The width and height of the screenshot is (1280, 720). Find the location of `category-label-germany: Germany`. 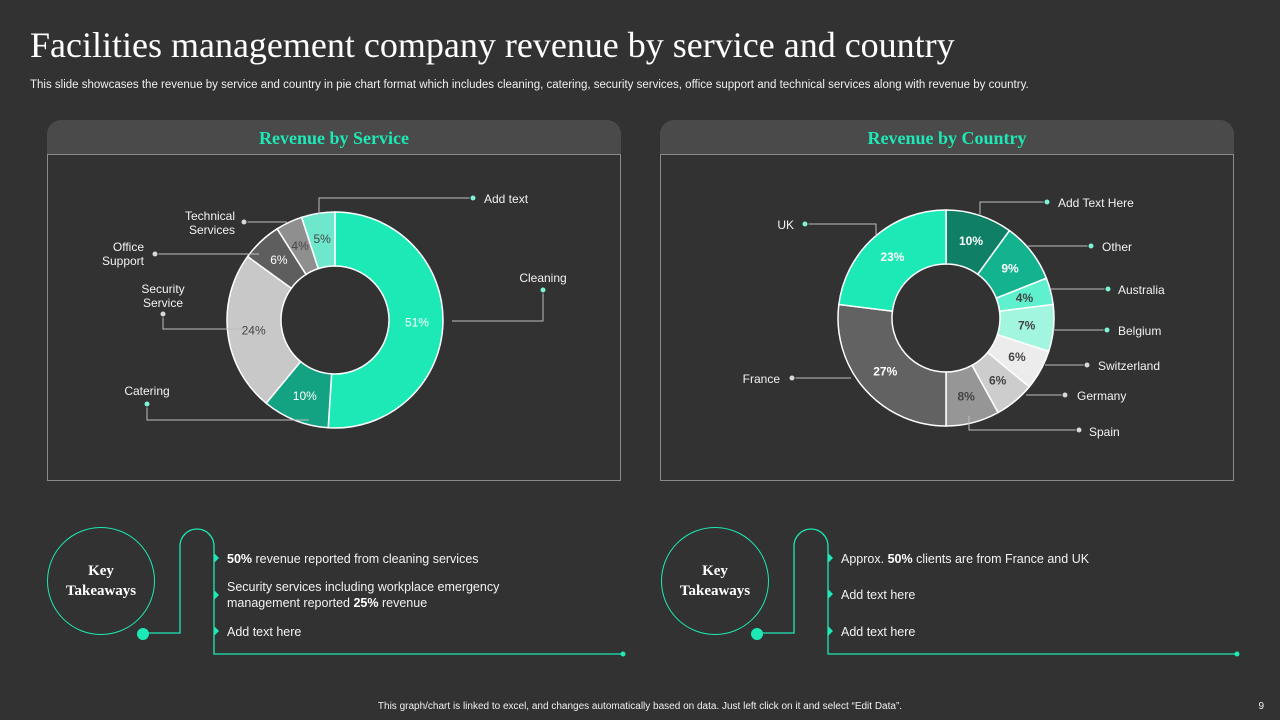

category-label-germany: Germany is located at coordinates (1101, 396).